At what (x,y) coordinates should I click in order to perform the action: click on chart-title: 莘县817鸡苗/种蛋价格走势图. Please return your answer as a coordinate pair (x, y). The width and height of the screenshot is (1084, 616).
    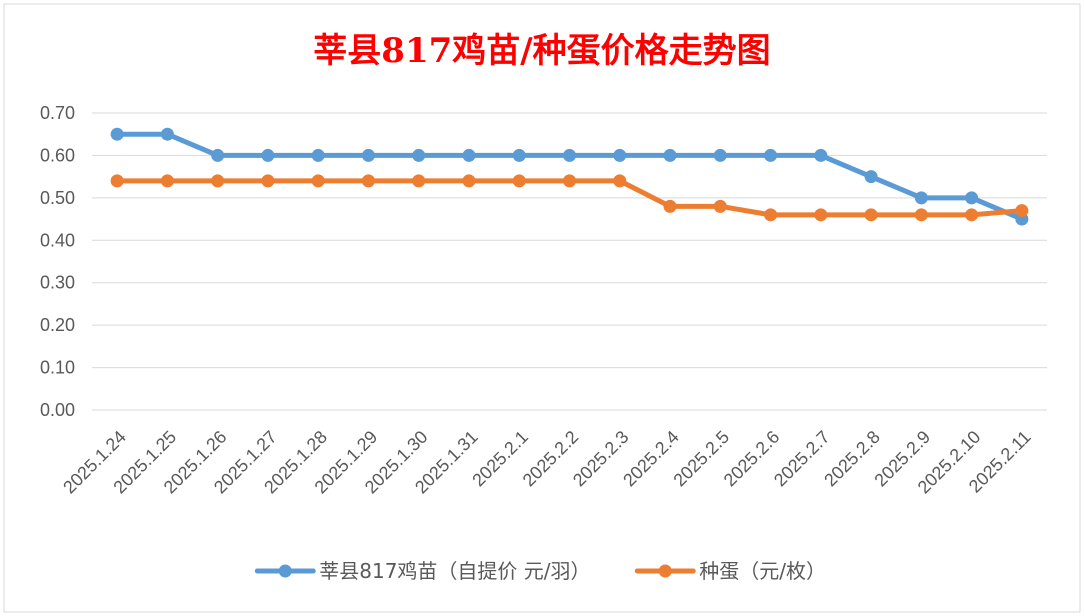
    Looking at the image, I should click on (541, 51).